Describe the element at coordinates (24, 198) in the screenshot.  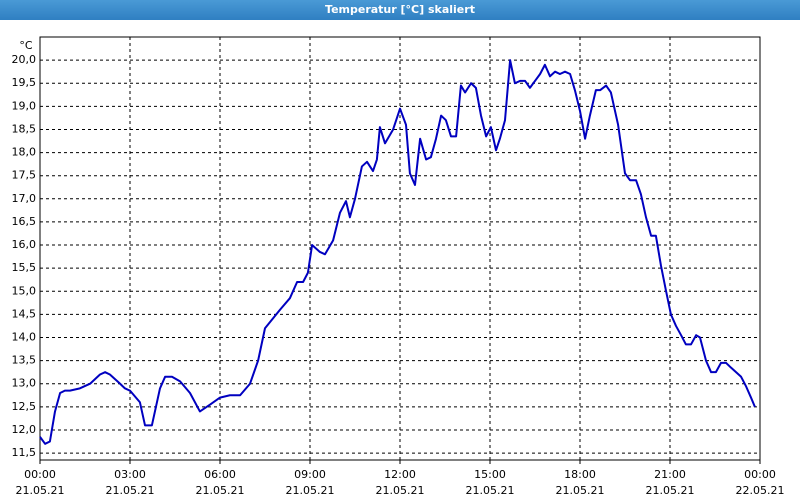
I see `y-tick-label: 17,0` at that location.